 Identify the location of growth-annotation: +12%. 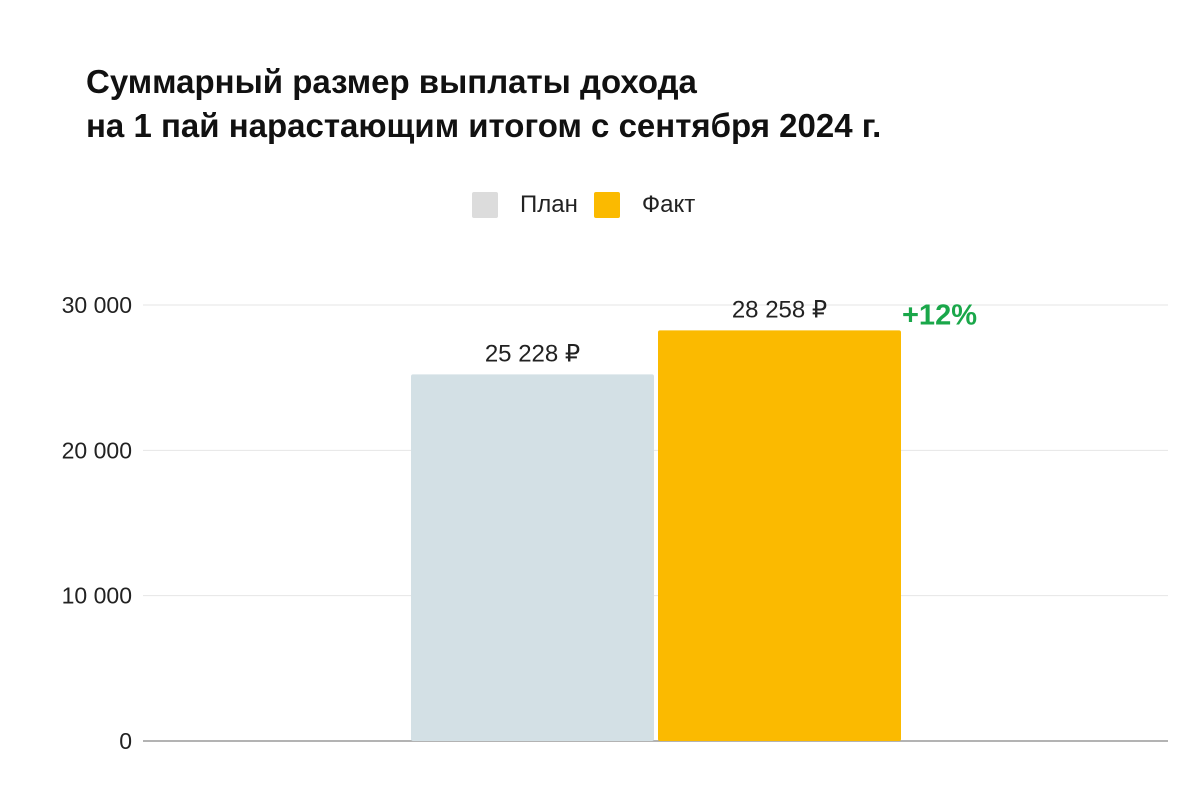
(939, 315).